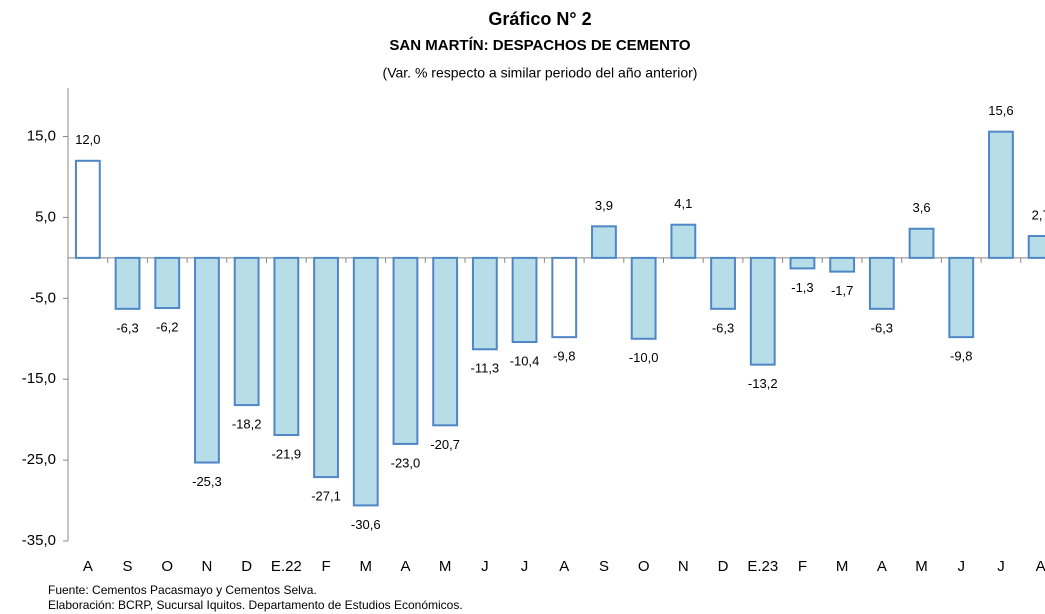 Image resolution: width=1045 pixels, height=614 pixels. Describe the element at coordinates (763, 383) in the screenshot. I see `value-label: -13,2` at that location.